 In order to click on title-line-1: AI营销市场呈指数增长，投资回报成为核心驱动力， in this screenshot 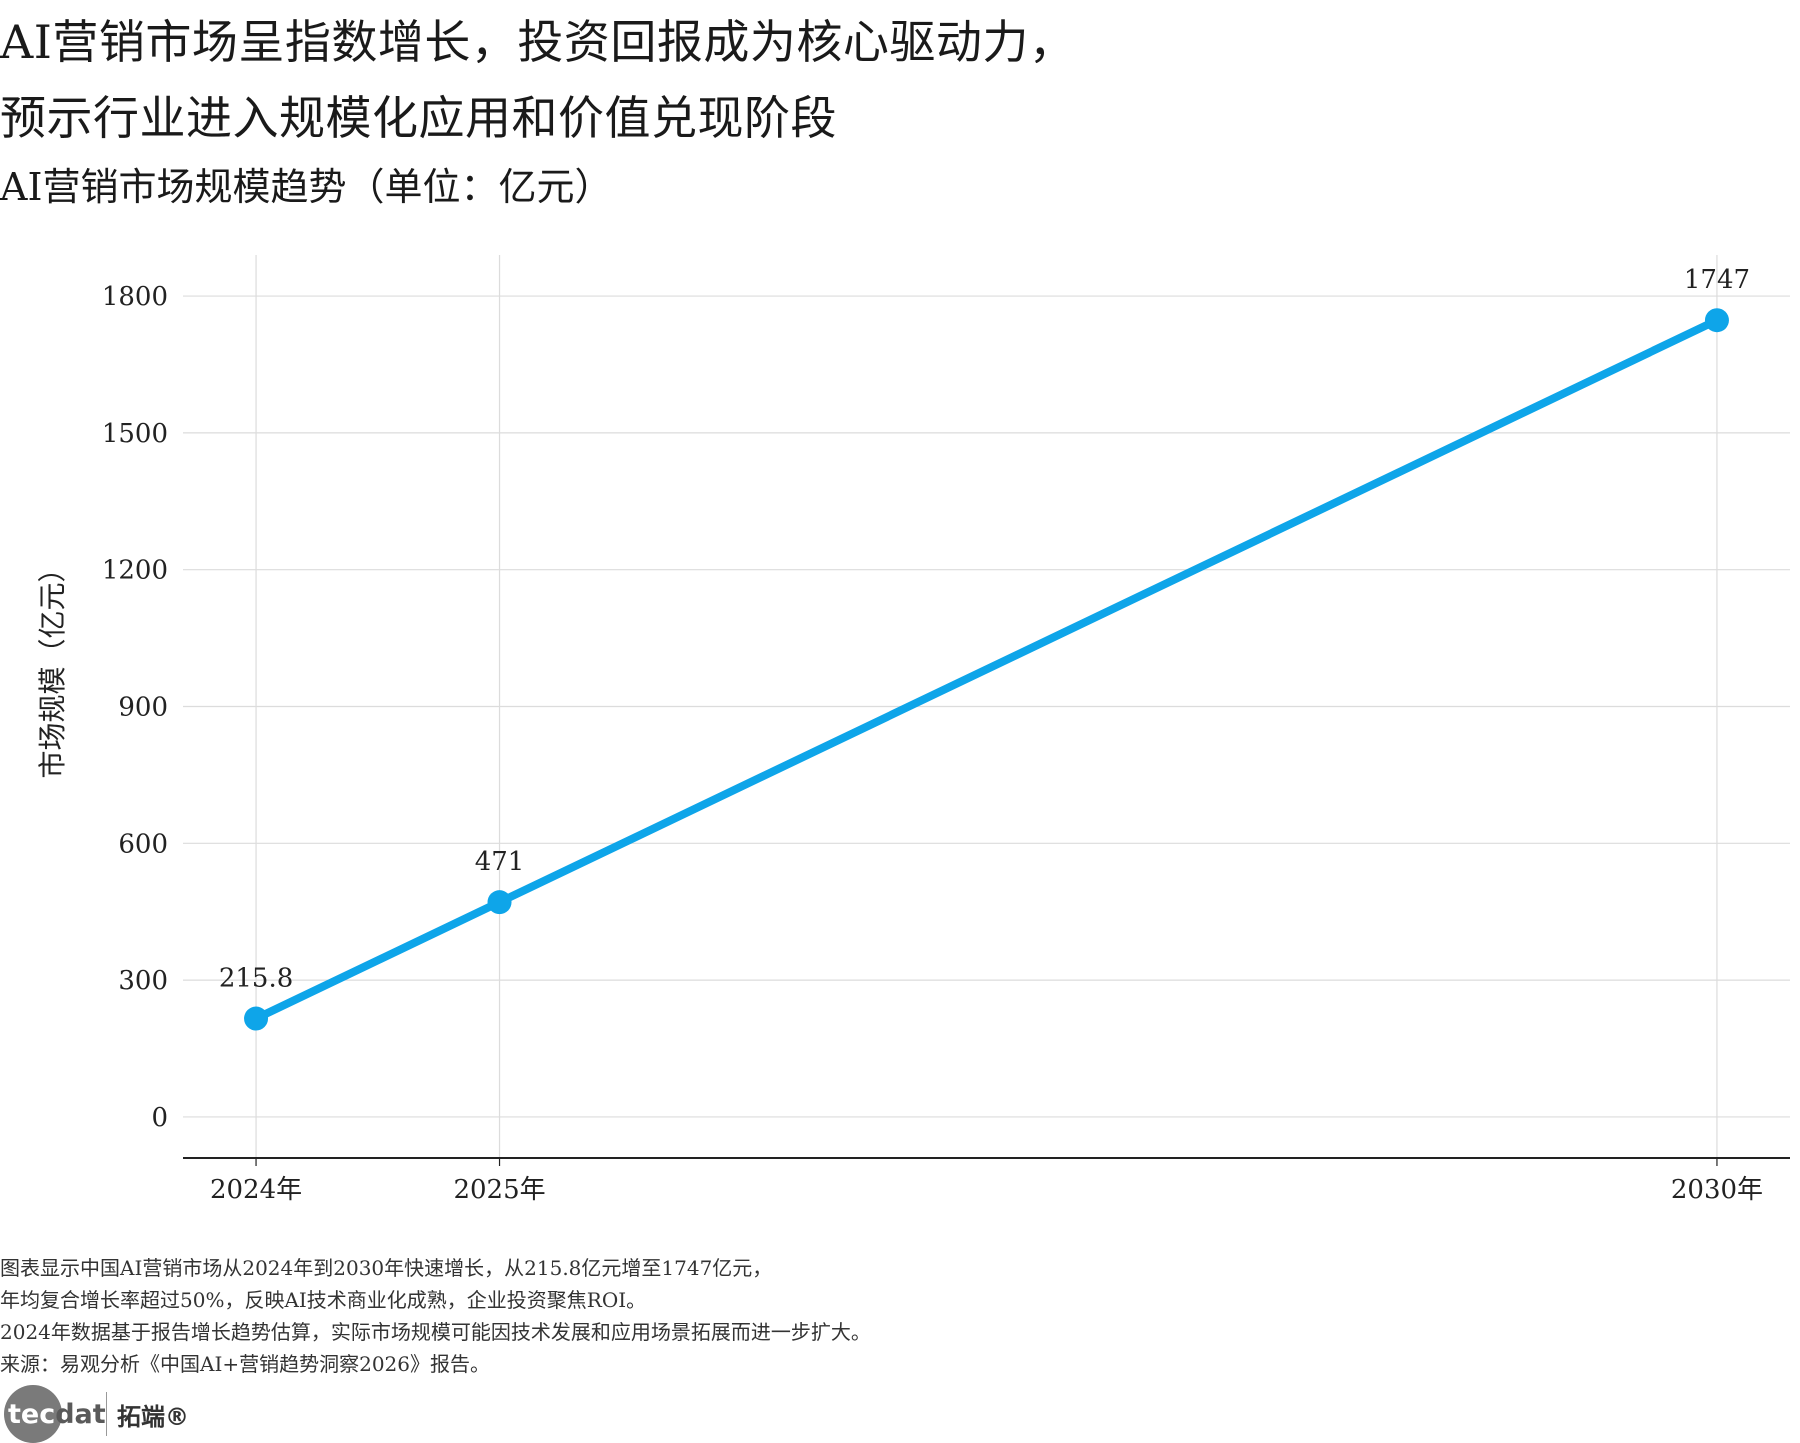, I will do `click(538, 42)`.